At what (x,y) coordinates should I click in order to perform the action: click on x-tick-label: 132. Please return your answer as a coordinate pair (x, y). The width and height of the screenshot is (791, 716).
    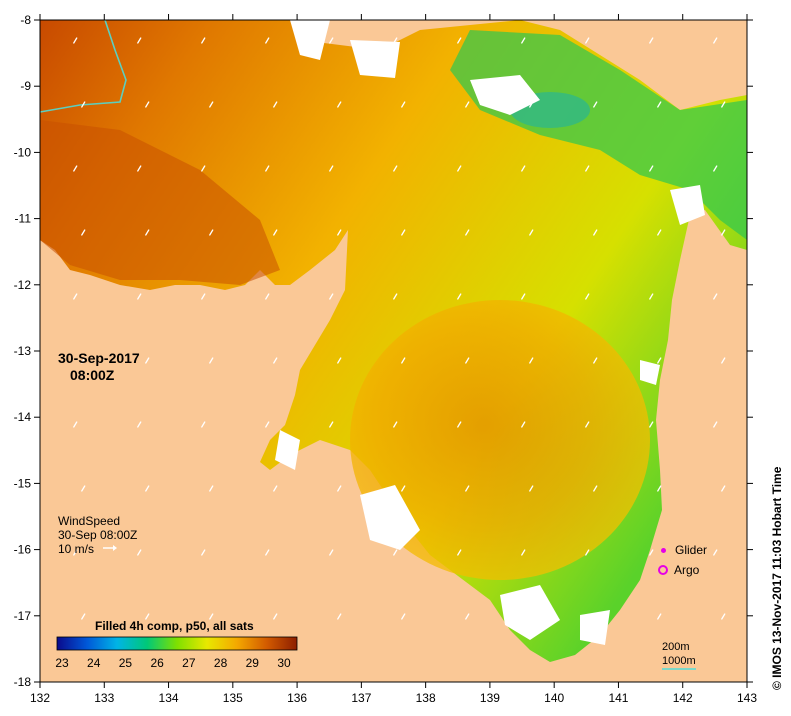
    Looking at the image, I should click on (40, 698).